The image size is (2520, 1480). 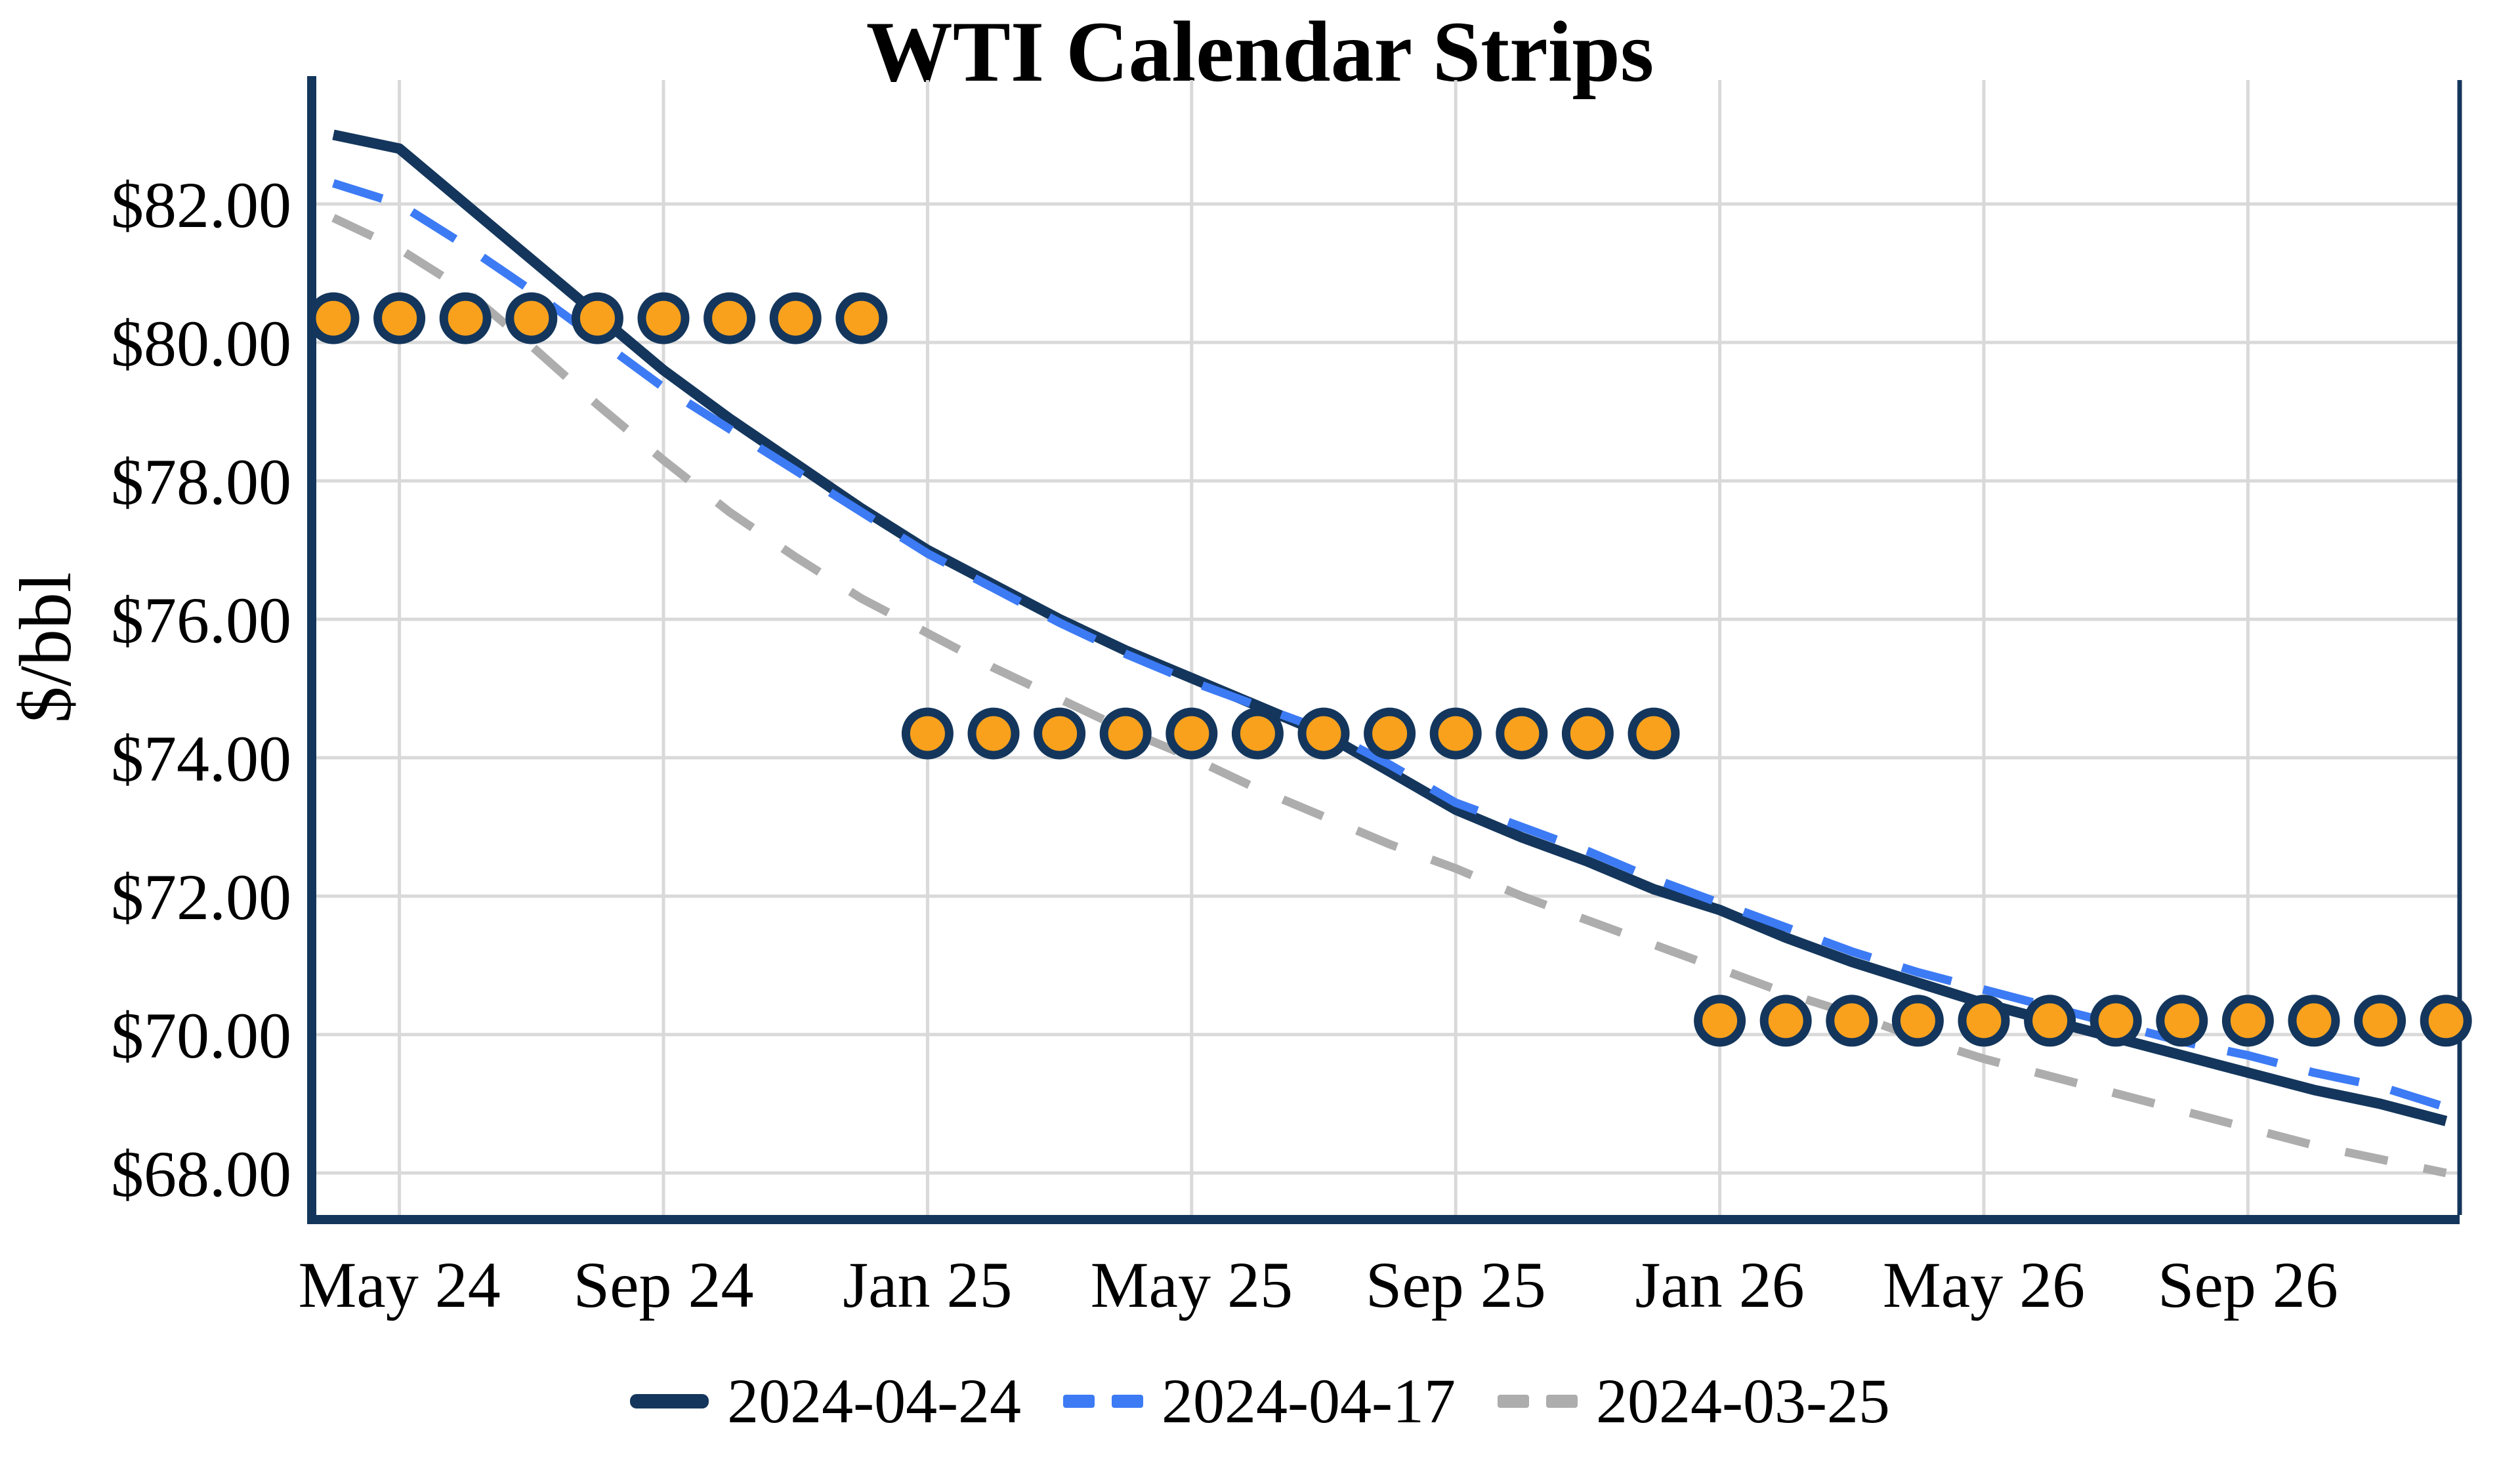 What do you see at coordinates (201, 481) in the screenshot?
I see `y-tick-label: $78.00` at bounding box center [201, 481].